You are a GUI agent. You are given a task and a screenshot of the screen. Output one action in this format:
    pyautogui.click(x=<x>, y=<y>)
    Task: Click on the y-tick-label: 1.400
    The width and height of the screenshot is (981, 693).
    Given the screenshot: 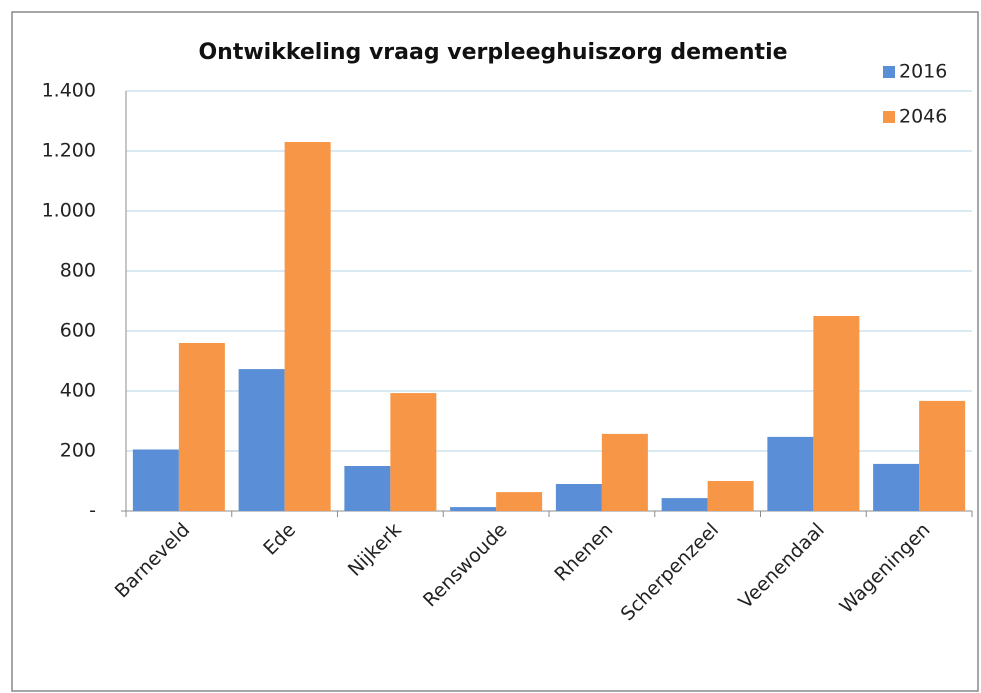 What is the action you would take?
    pyautogui.click(x=69, y=91)
    